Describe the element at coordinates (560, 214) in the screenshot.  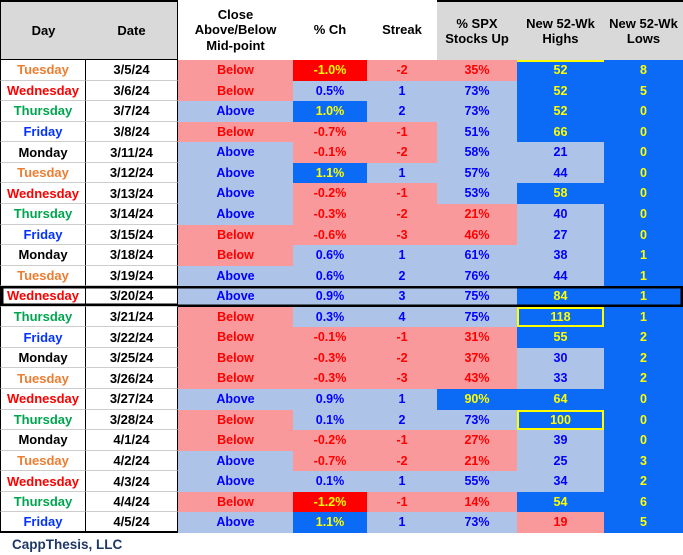
I see `cell-new-52wk-highs: 40` at that location.